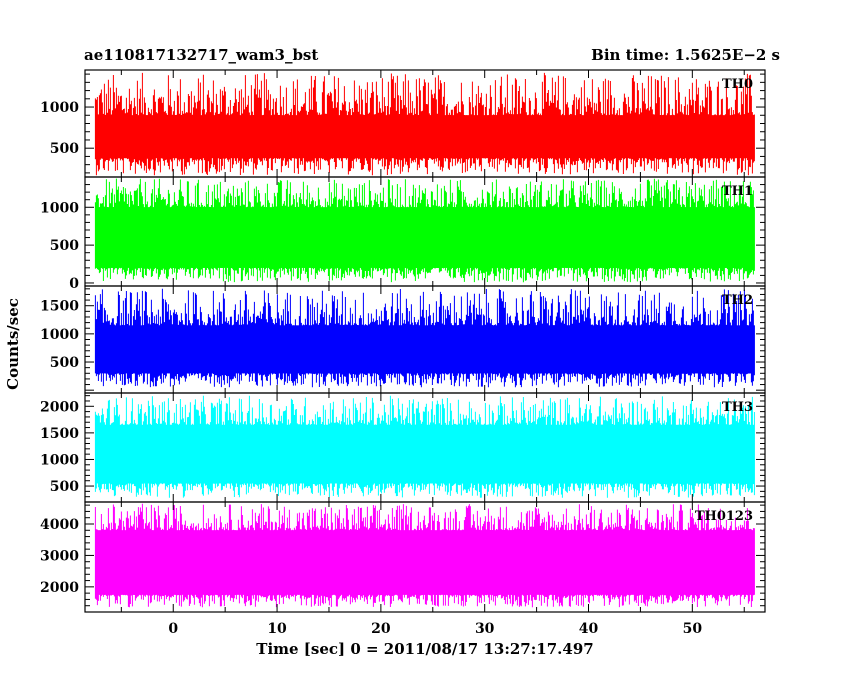 The image size is (850, 685). What do you see at coordinates (424, 649) in the screenshot?
I see `x-axis-label: Time [sec] 0 = 2011/08/17 13:27:17.497` at bounding box center [424, 649].